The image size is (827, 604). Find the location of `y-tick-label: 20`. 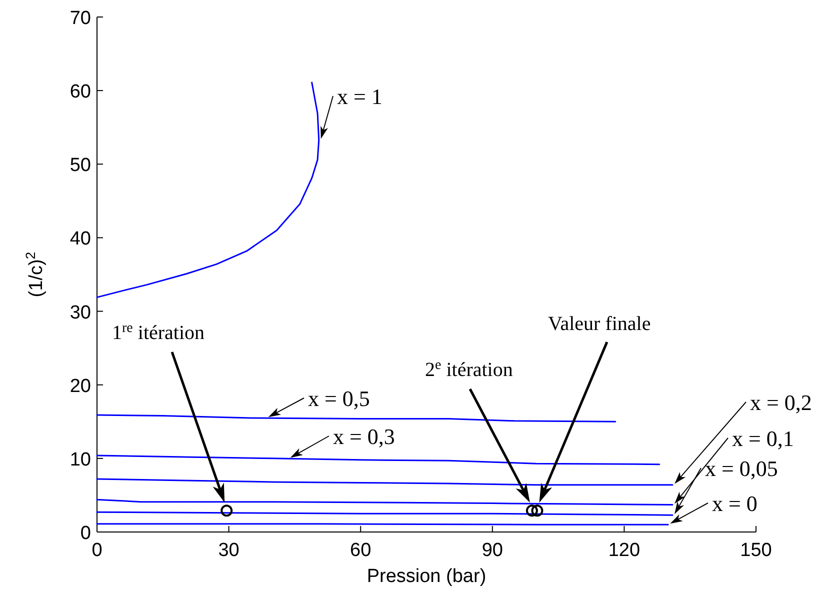

y-tick-label: 20 is located at coordinates (80, 386).